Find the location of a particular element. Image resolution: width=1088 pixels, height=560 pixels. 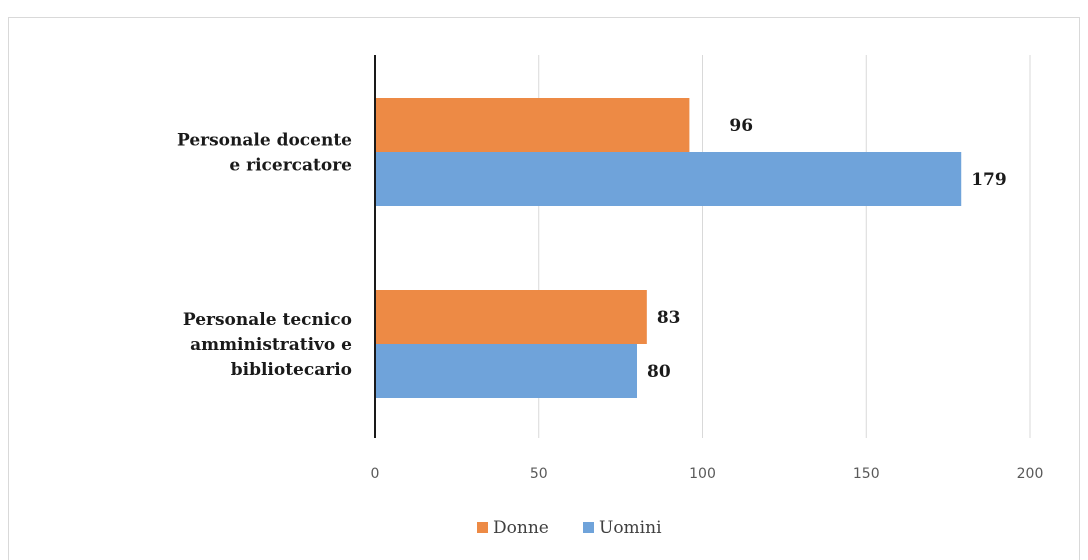

x-tick-label: 200 is located at coordinates (1030, 474).